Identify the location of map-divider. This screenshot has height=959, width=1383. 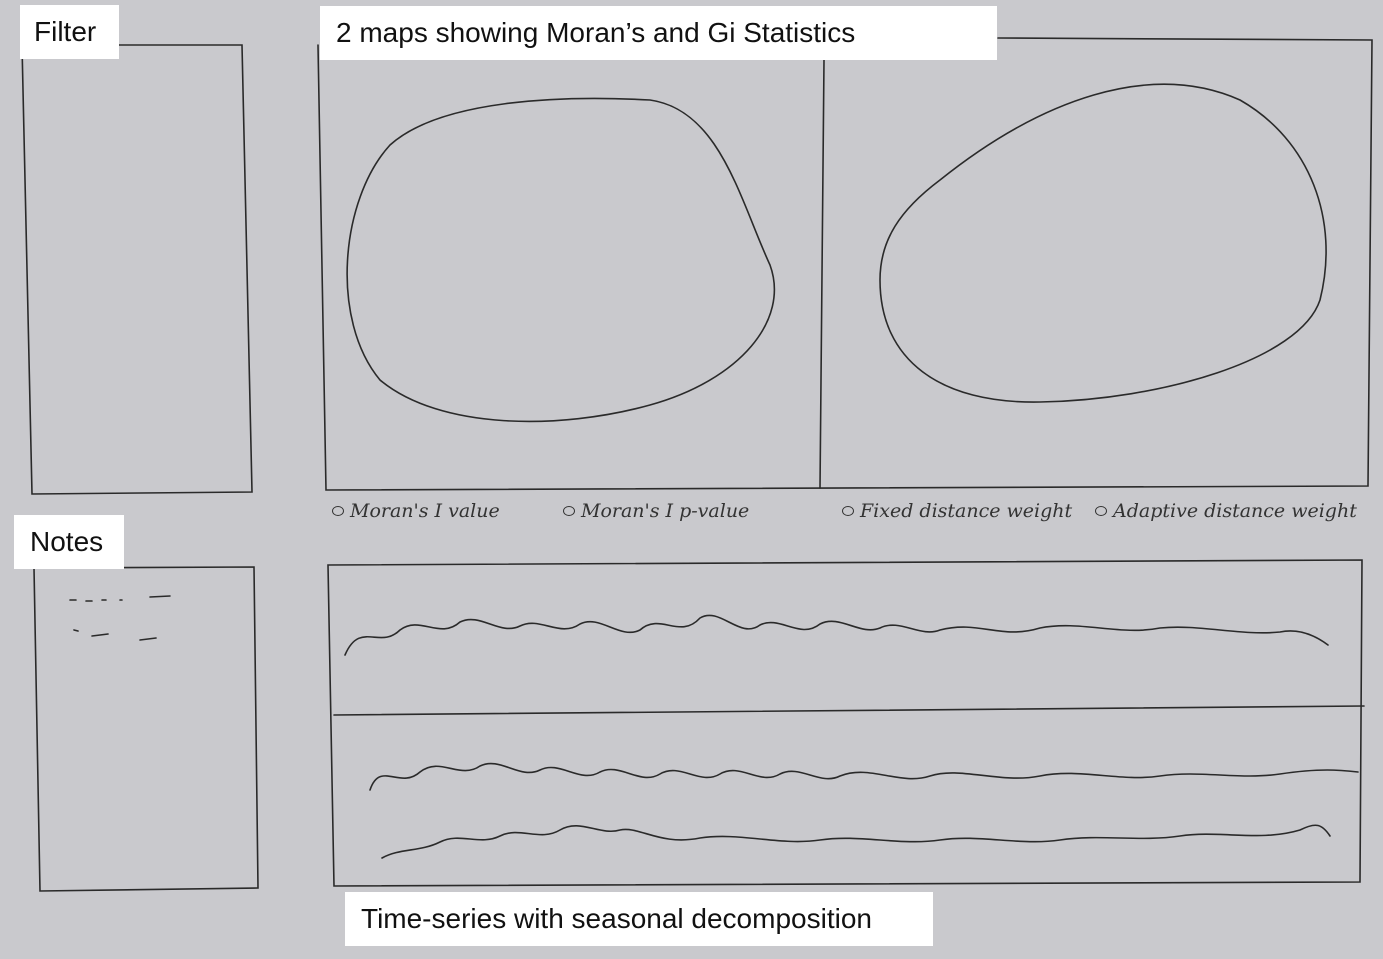
(822, 274).